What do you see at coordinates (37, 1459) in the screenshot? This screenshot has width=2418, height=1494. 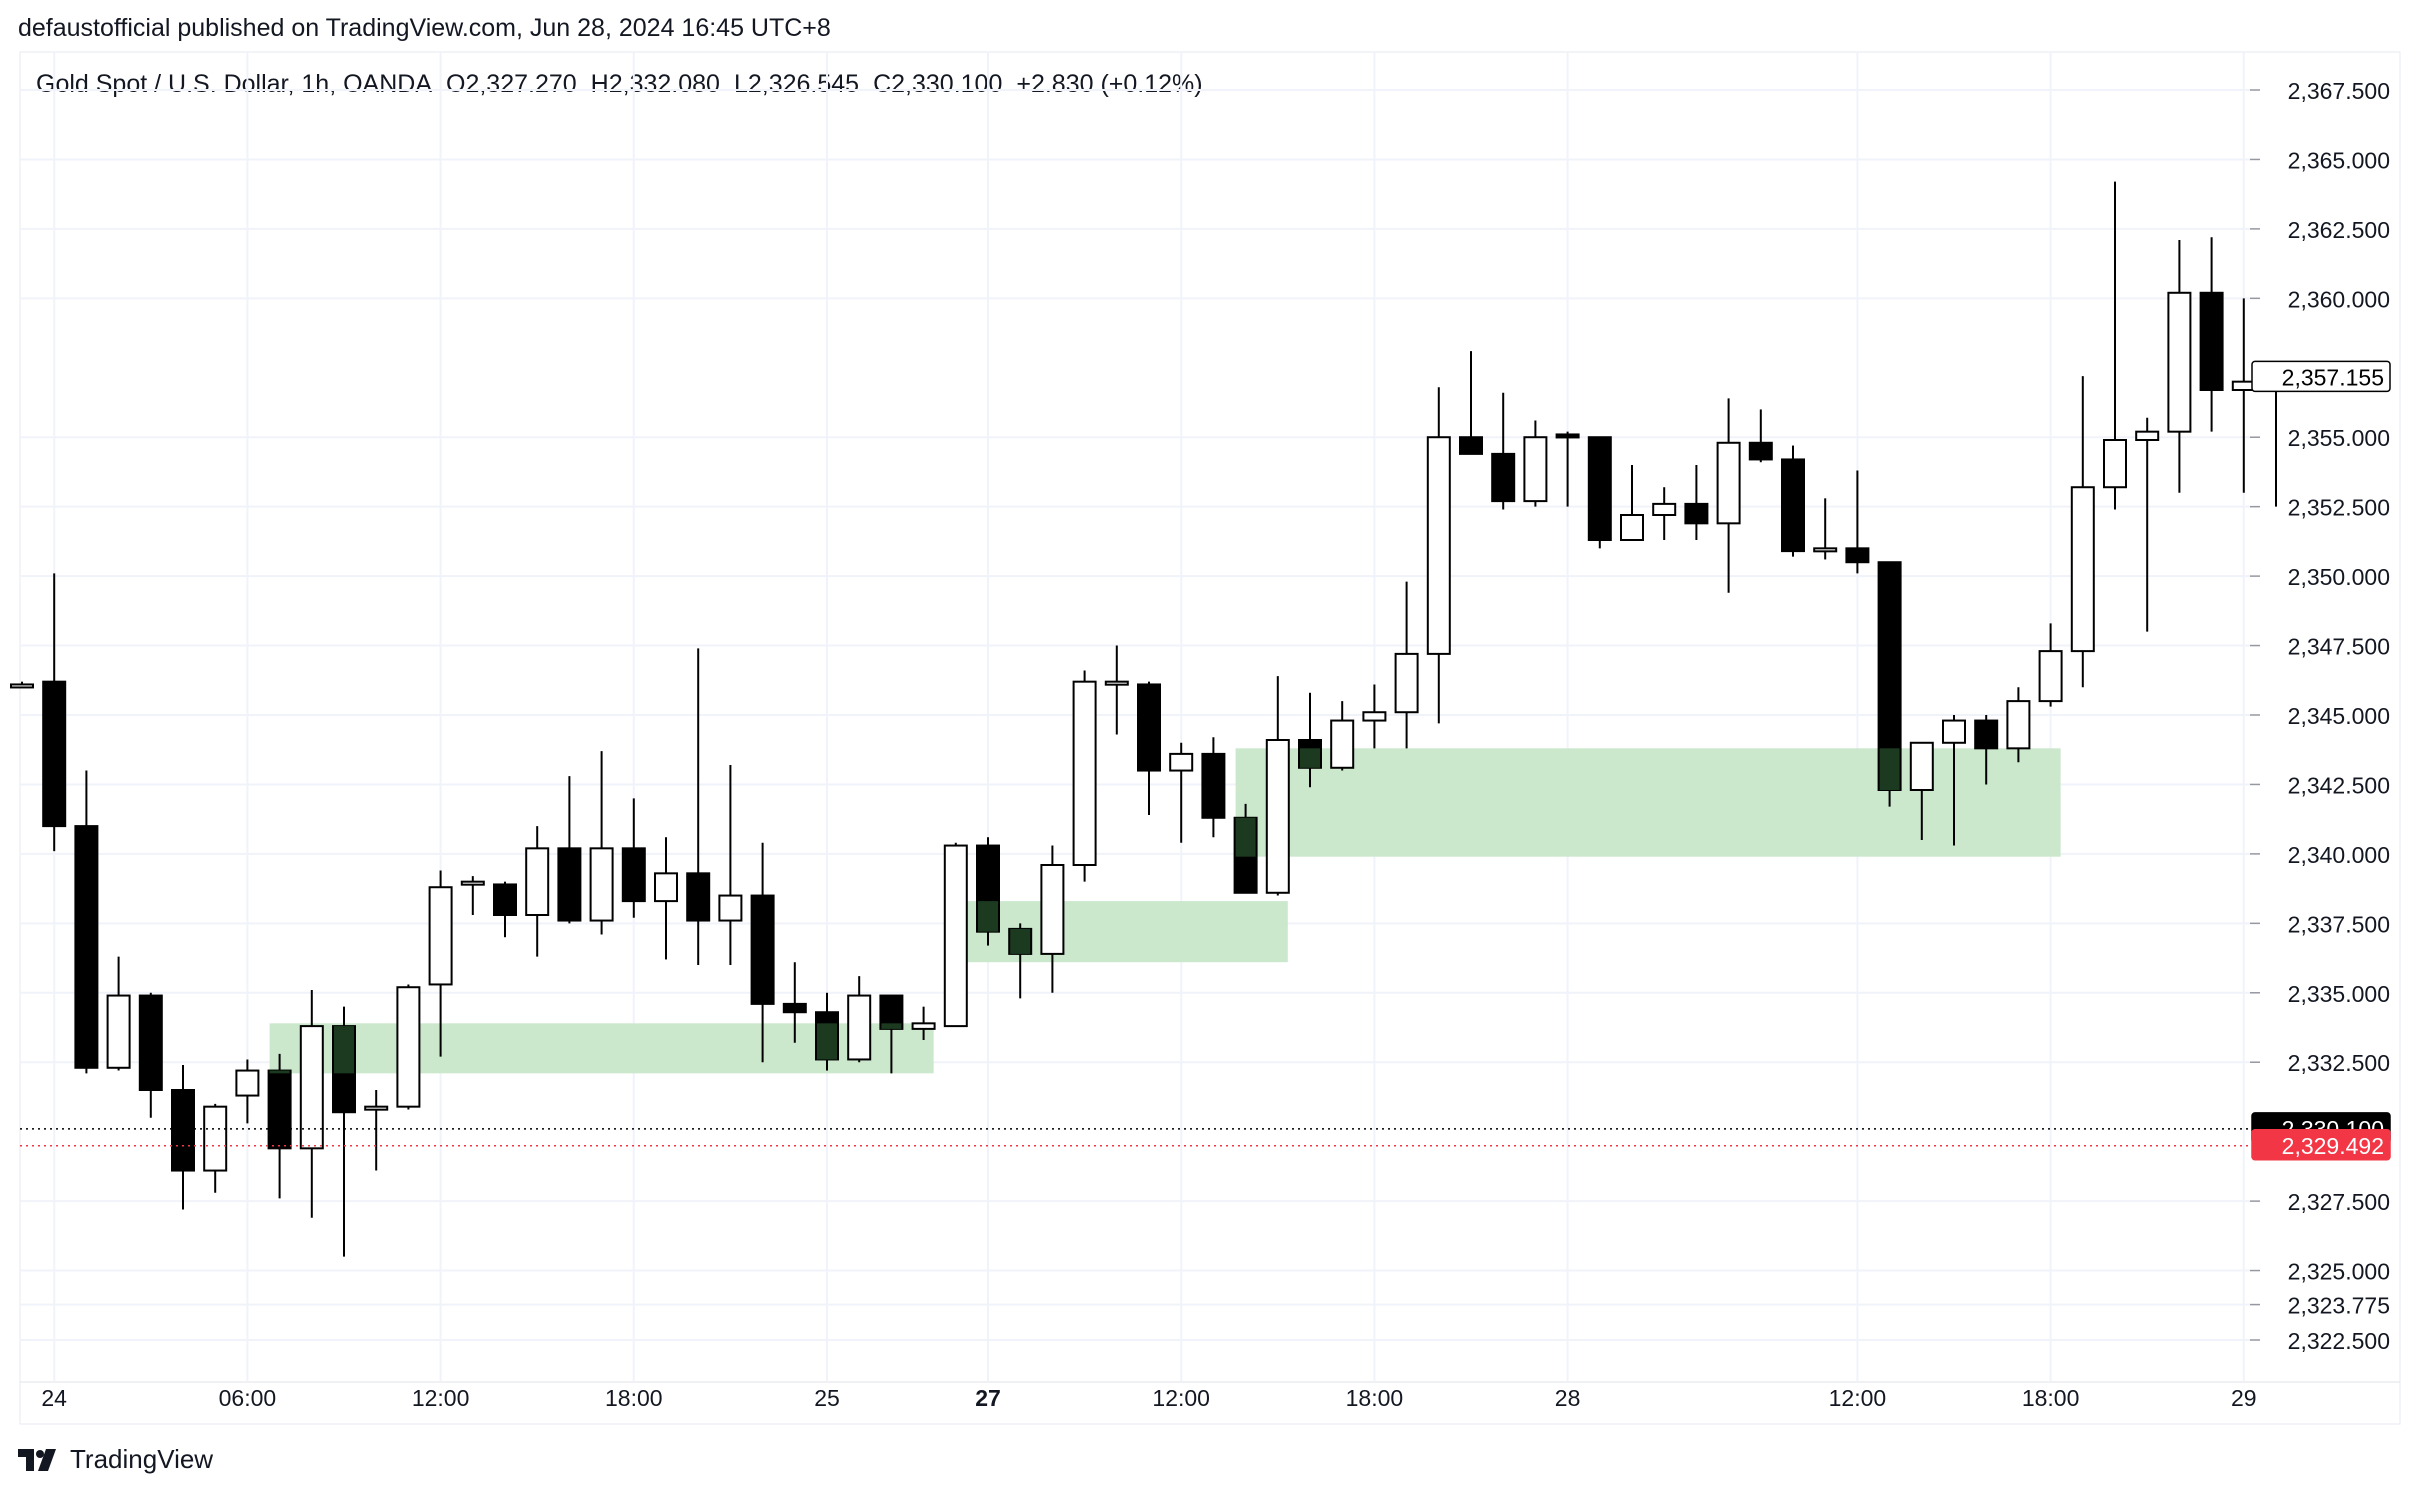 I see `tradingview-logo-icon` at bounding box center [37, 1459].